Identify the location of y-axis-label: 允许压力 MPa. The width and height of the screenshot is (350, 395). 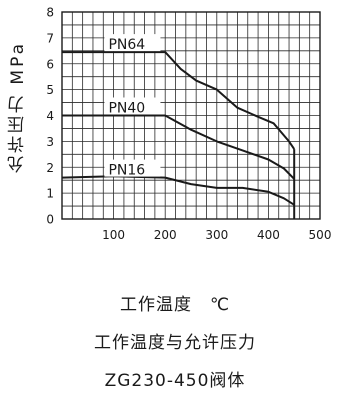
(17, 107).